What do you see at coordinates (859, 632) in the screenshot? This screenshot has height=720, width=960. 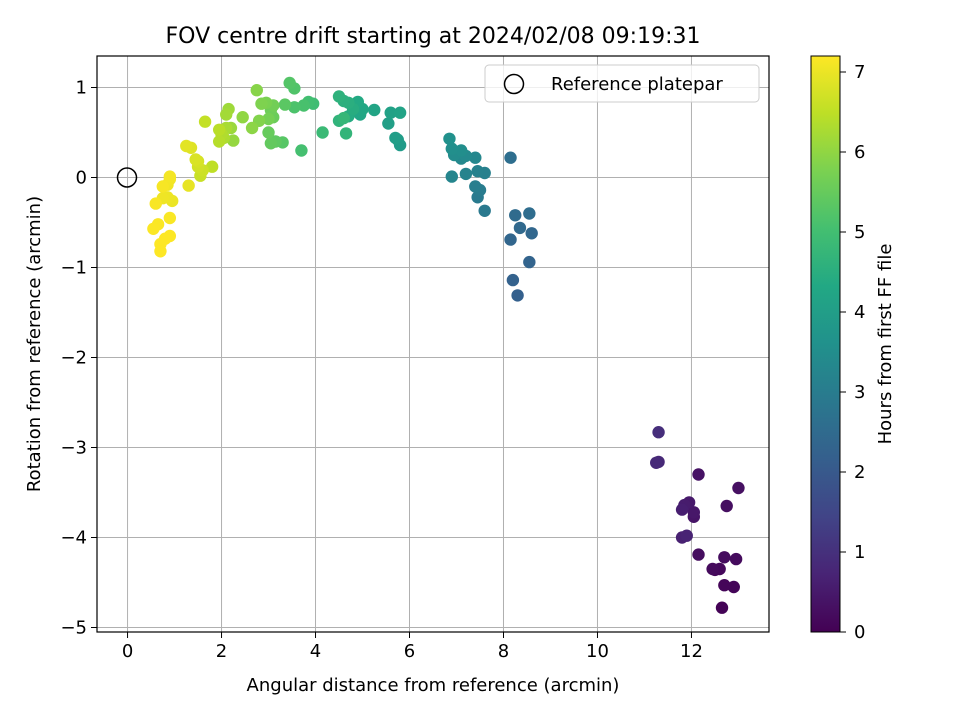 I see `colorbar-tick-label: 0` at bounding box center [859, 632].